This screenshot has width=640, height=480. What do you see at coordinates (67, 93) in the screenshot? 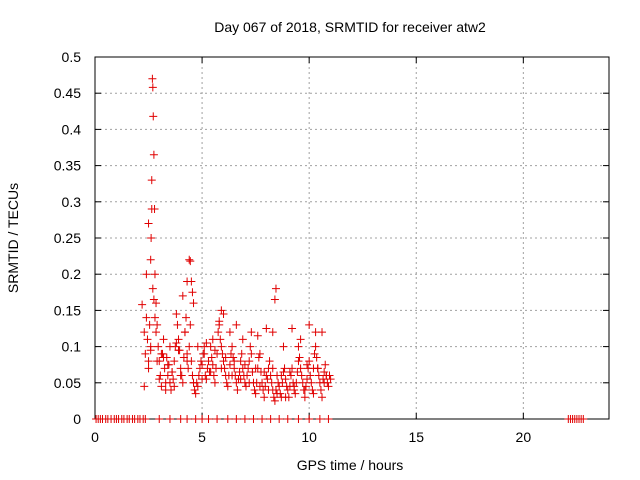
I see `y-tick-label: 0.45` at bounding box center [67, 93].